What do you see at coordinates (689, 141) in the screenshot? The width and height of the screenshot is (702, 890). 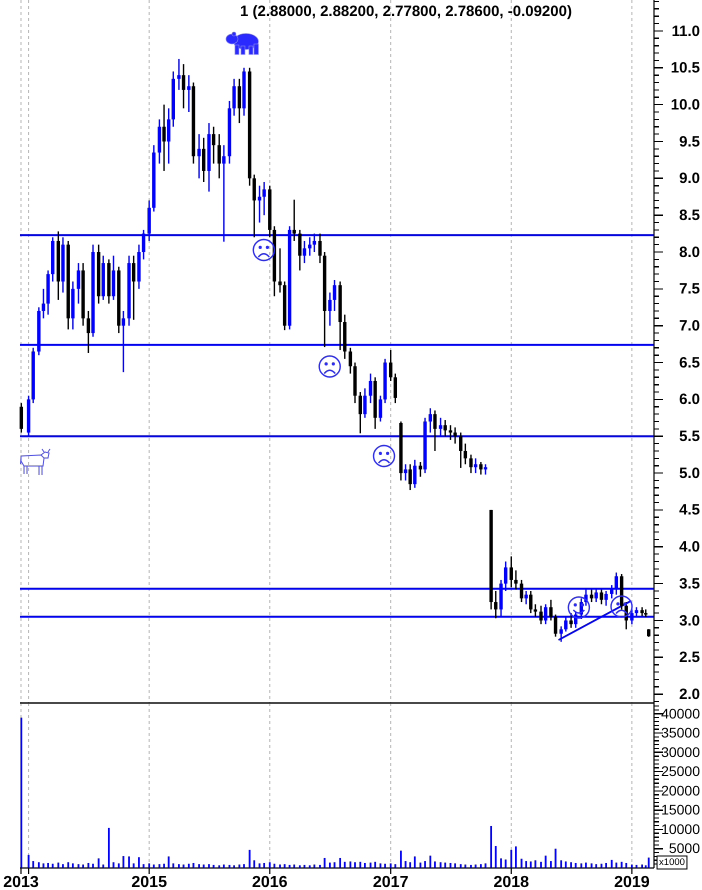 I see `y-tick-label: 9.5` at bounding box center [689, 141].